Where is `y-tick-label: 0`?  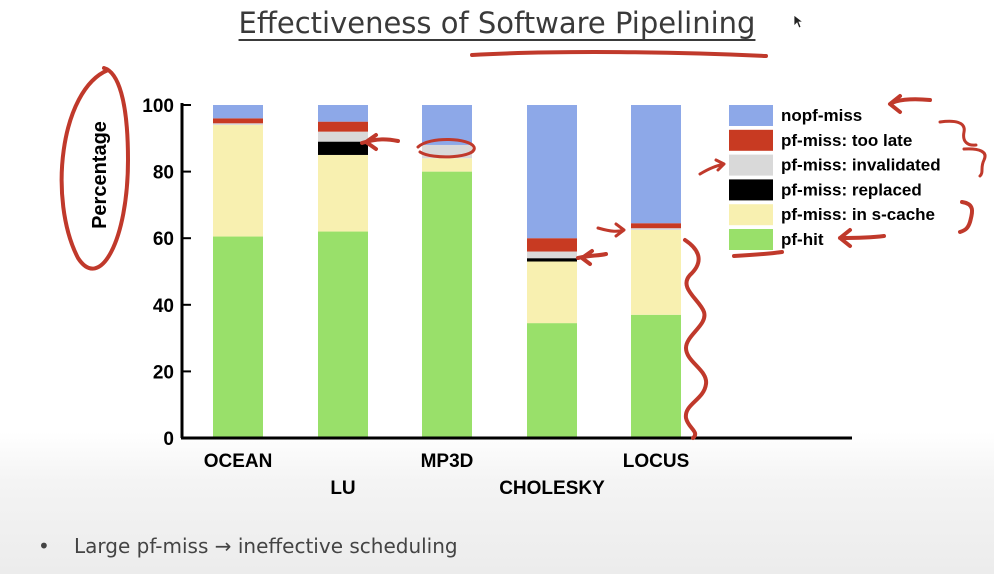
y-tick-label: 0 is located at coordinates (168, 439).